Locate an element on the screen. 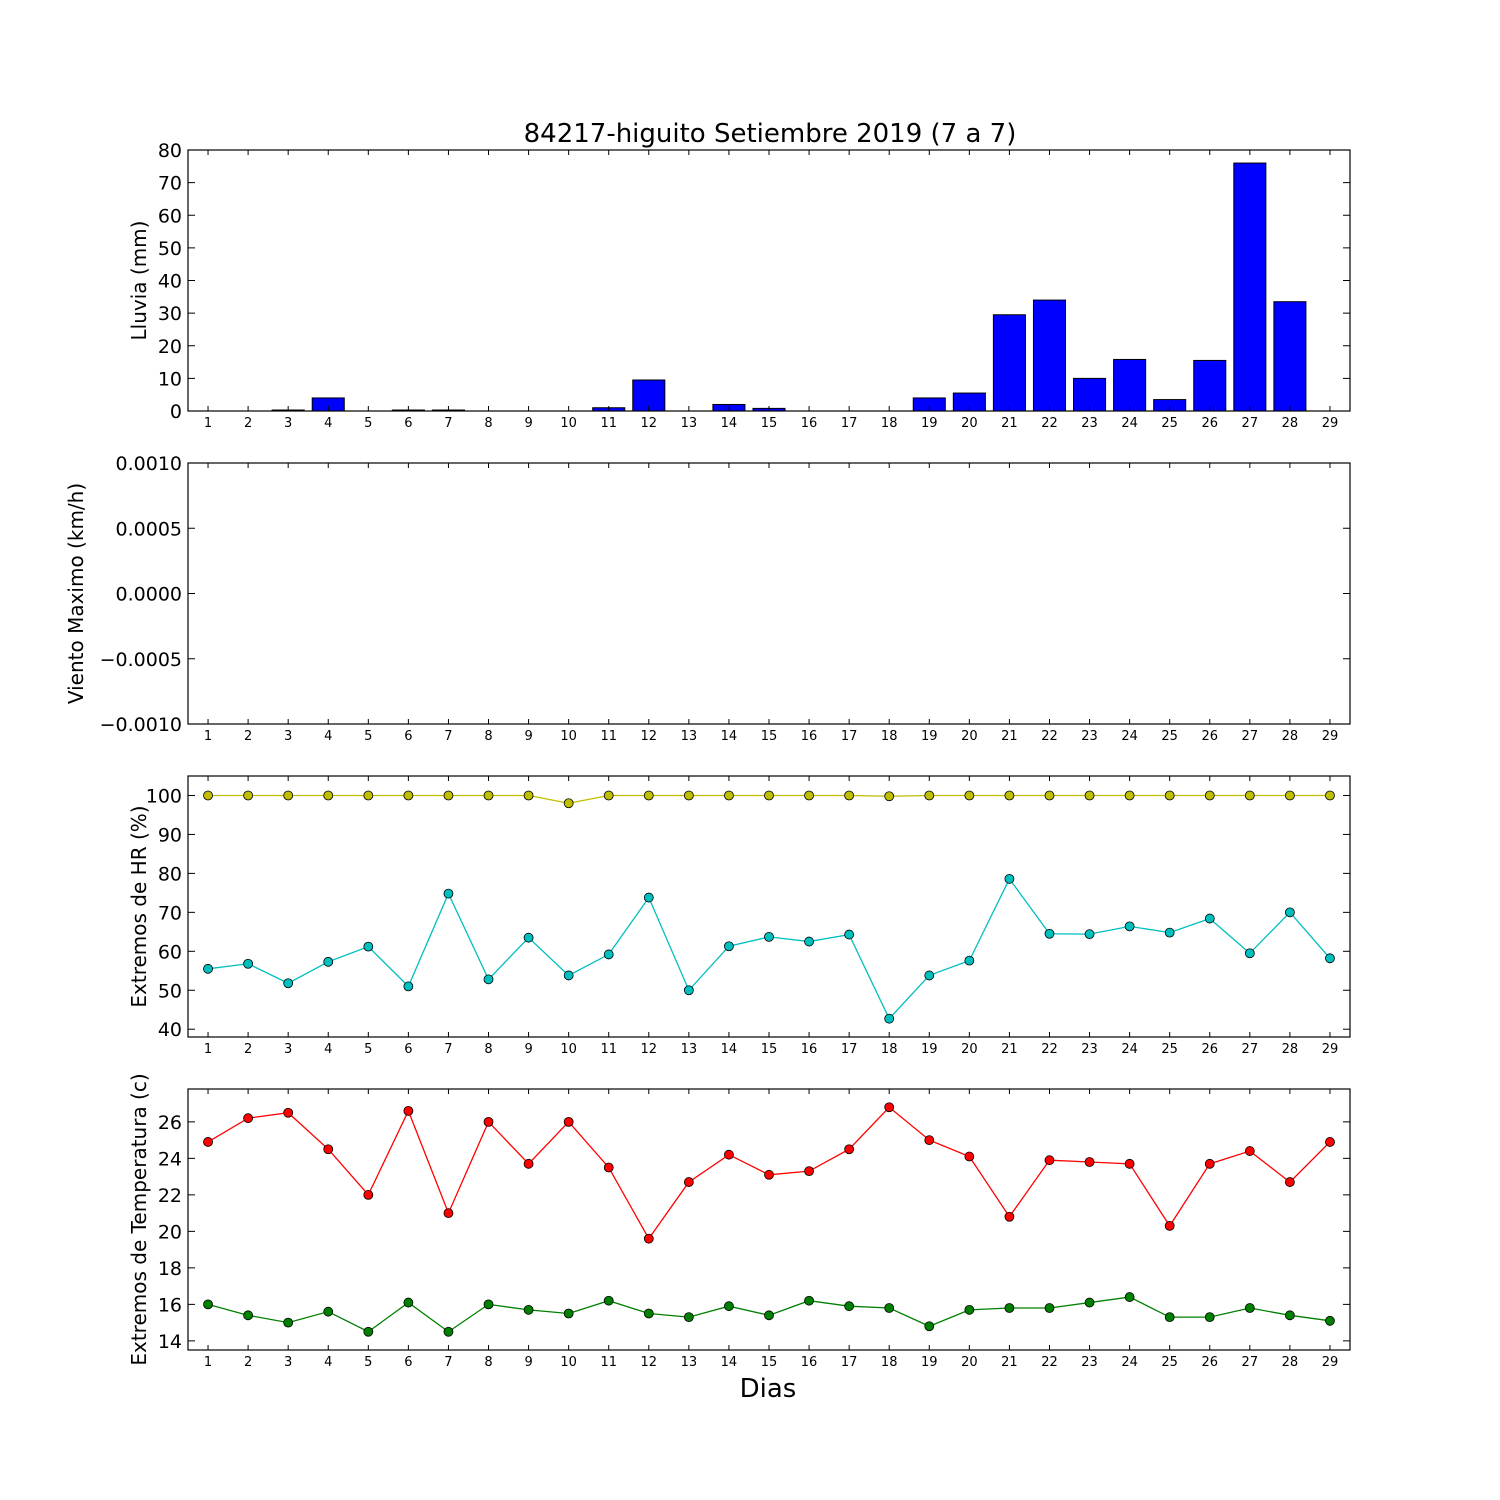  x-tick-label: 2 is located at coordinates (248, 1049).